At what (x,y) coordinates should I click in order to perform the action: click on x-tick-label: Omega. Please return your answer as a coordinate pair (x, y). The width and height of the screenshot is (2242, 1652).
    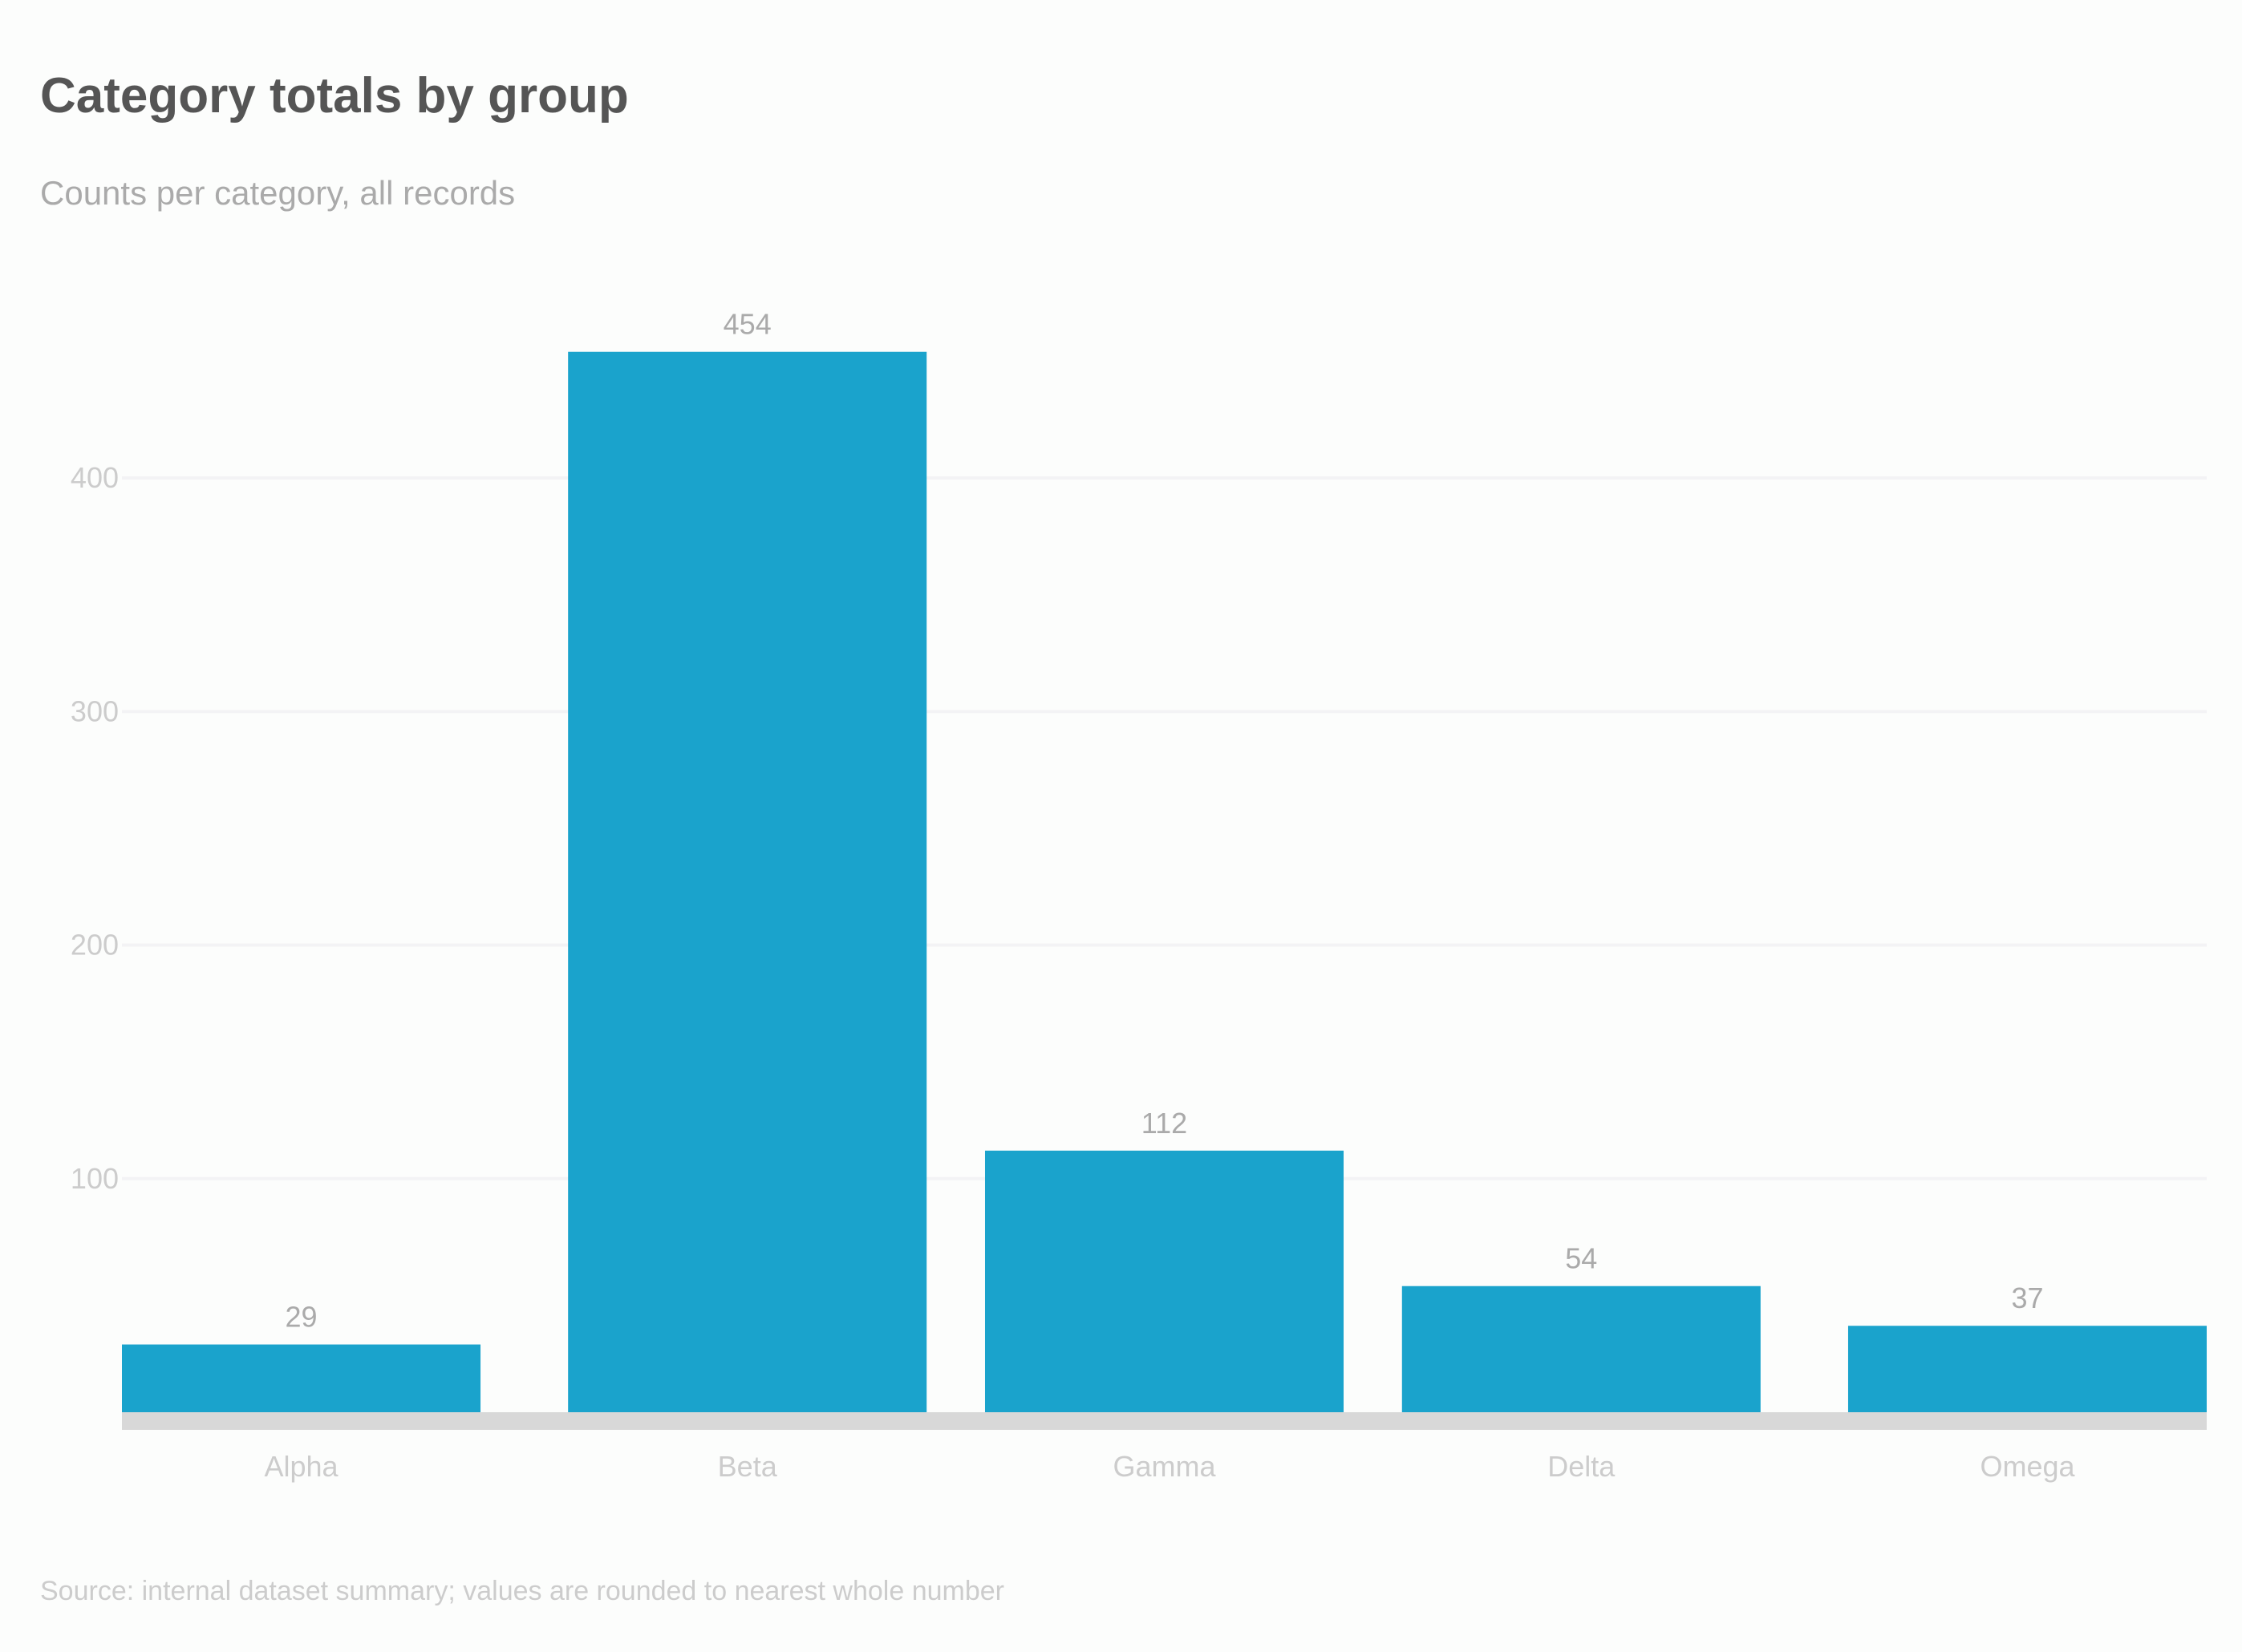
    Looking at the image, I should click on (2027, 1466).